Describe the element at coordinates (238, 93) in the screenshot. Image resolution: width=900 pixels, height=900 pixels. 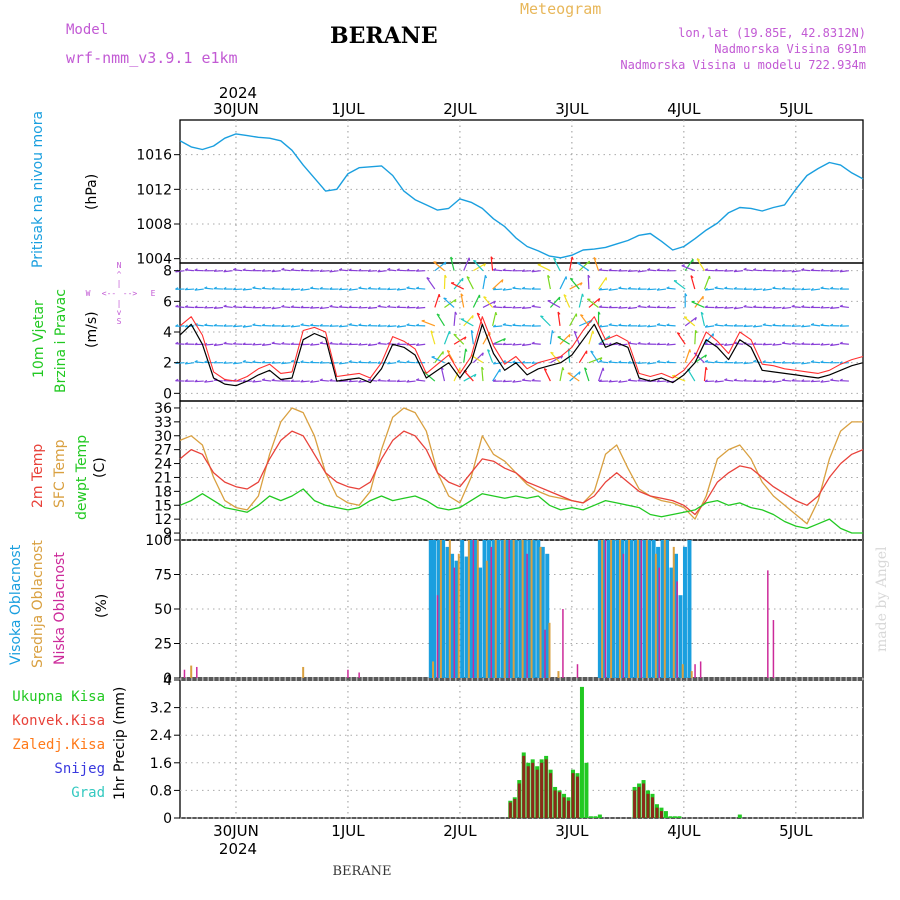
I see `year-label-top: 2024` at that location.